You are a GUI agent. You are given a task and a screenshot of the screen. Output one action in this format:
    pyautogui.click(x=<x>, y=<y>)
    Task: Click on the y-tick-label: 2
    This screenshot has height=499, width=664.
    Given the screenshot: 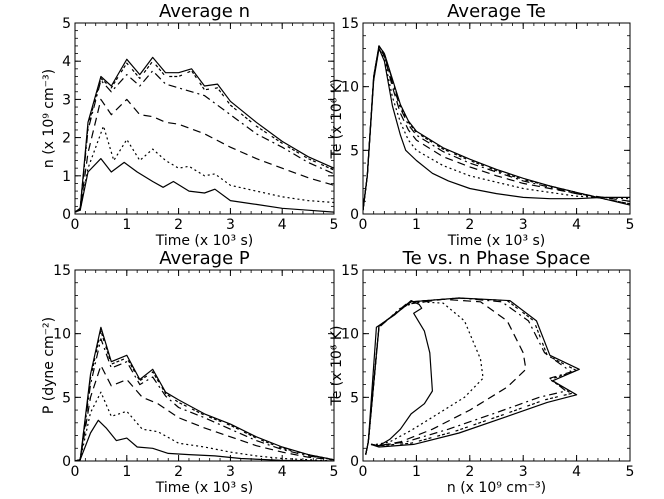 What is the action you would take?
    pyautogui.click(x=66, y=139)
    